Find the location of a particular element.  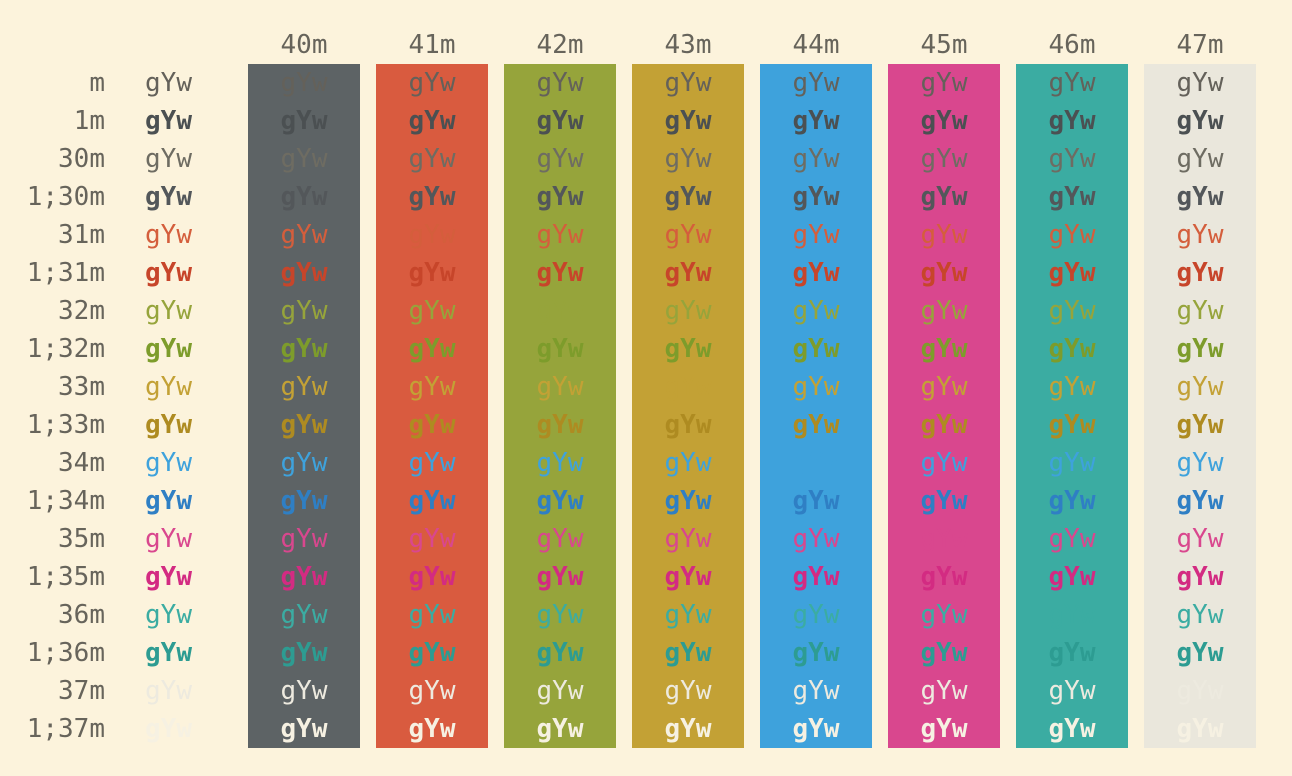

bg-col-header: 43m is located at coordinates (688, 45).